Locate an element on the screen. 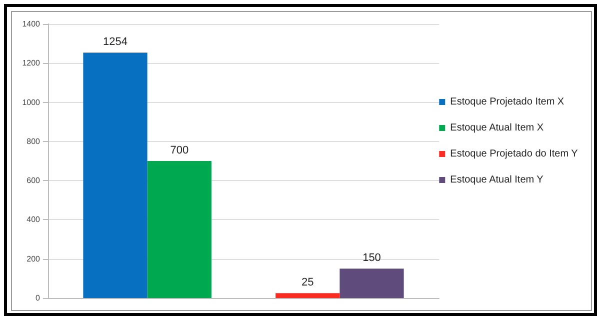 The width and height of the screenshot is (601, 322). y-tick-label: 1000 is located at coordinates (31, 102).